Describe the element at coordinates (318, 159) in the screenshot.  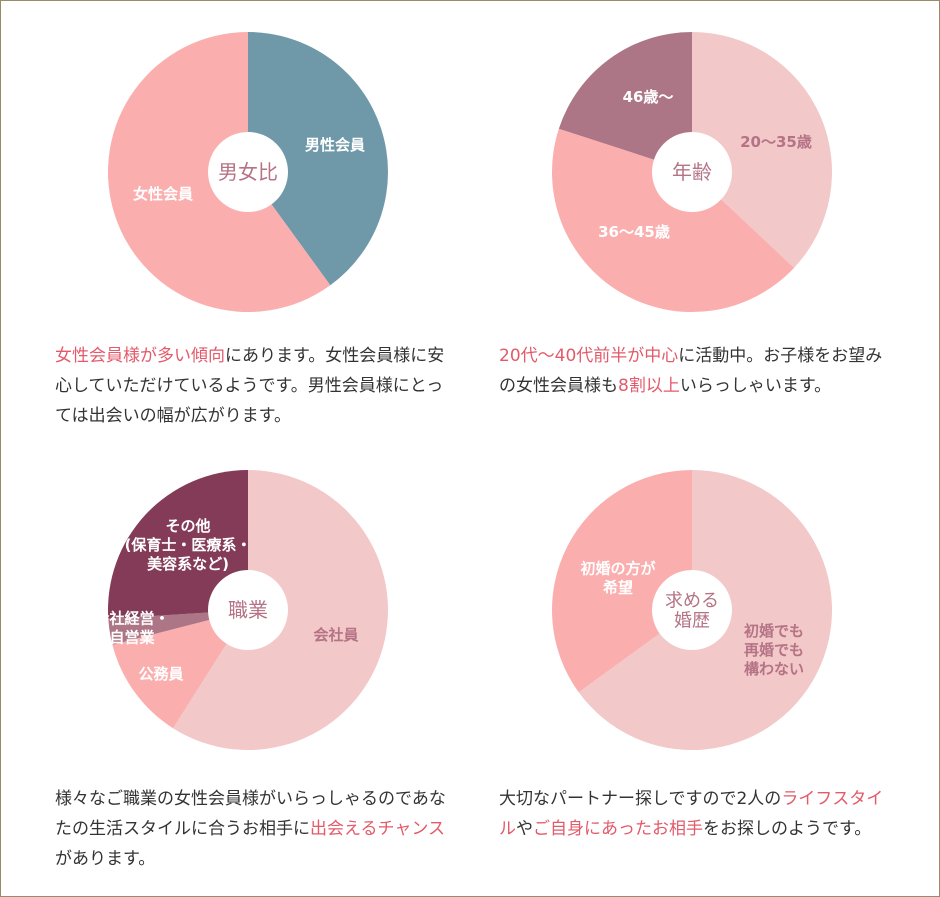
I see `pie-slice-男性会員` at that location.